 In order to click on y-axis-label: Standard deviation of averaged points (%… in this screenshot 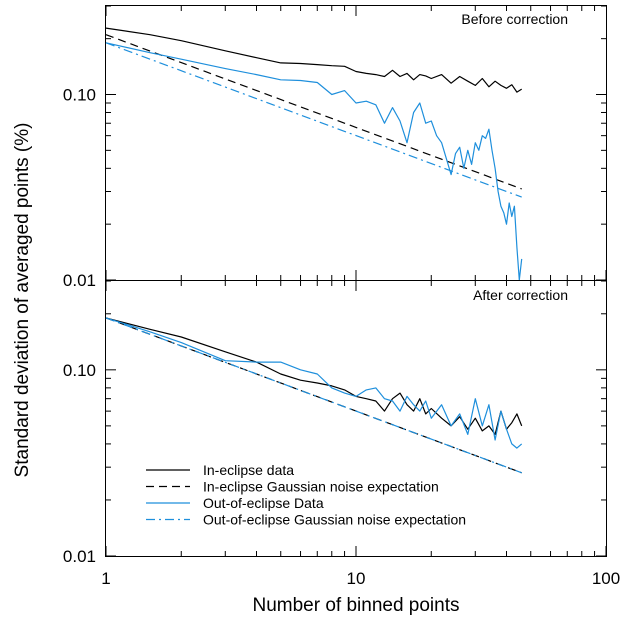, I will do `click(22, 300)`.